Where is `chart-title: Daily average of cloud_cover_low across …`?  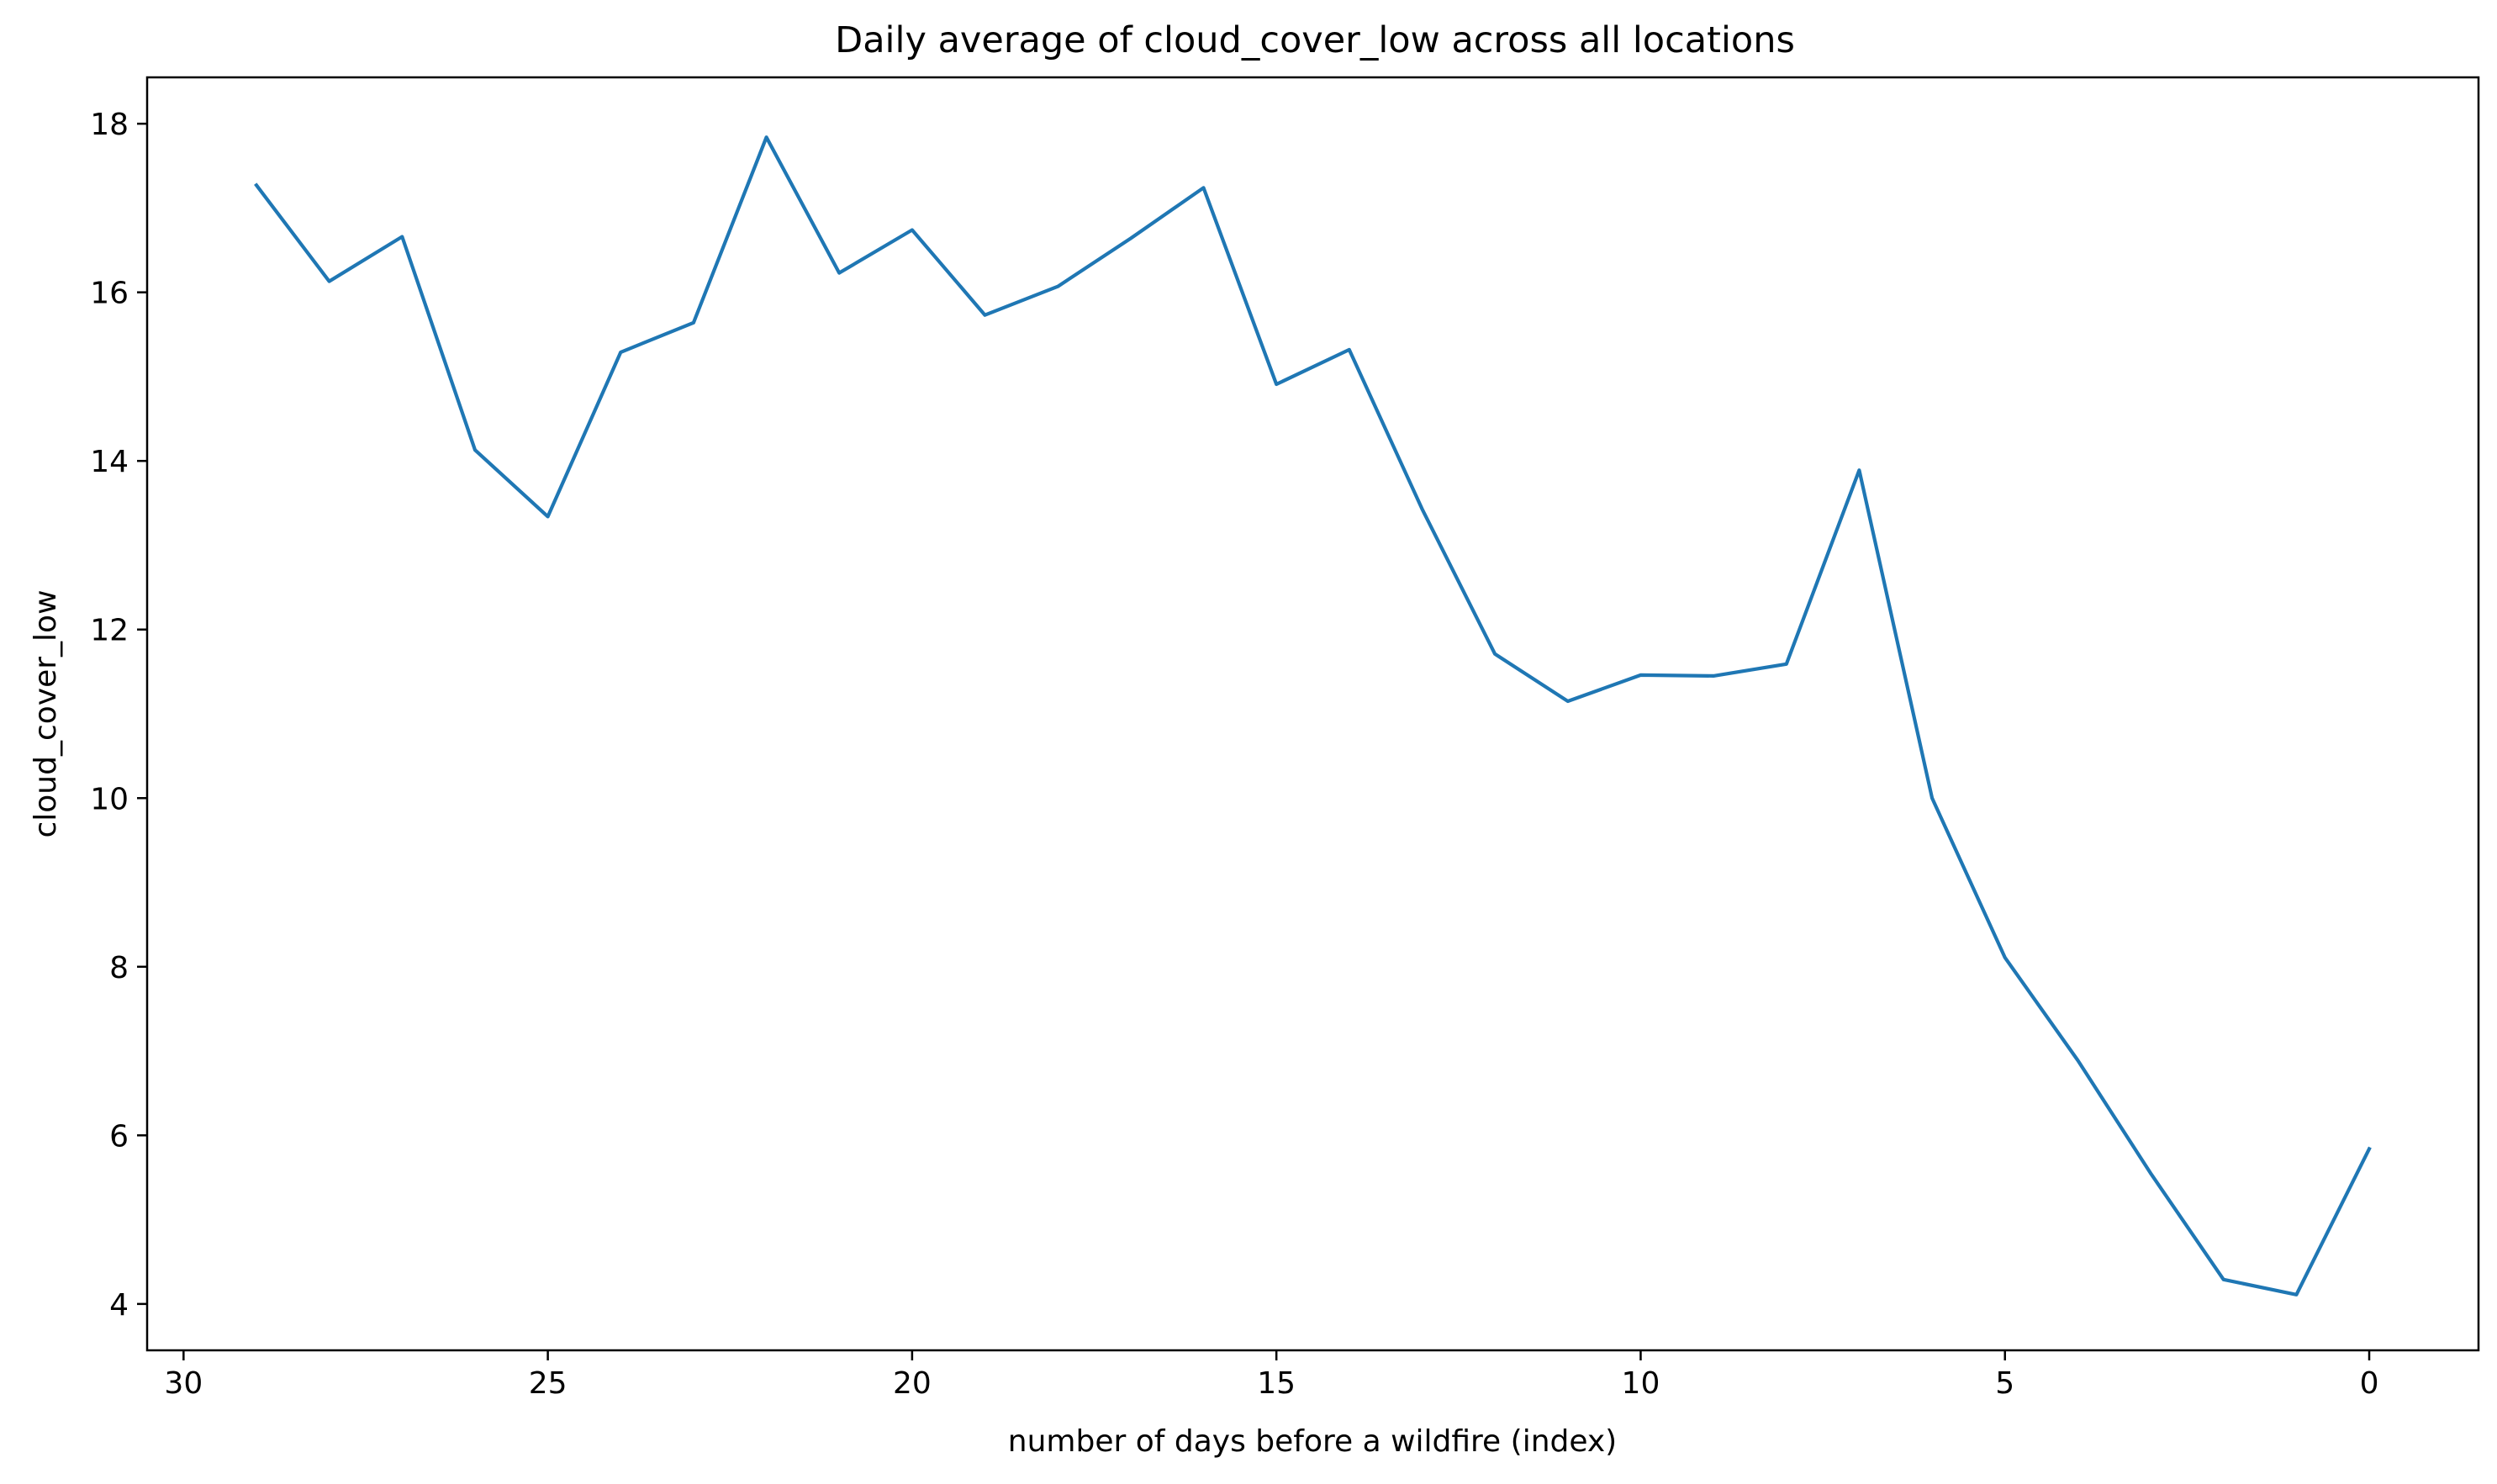 chart-title: Daily average of cloud_cover_low across … is located at coordinates (1315, 40).